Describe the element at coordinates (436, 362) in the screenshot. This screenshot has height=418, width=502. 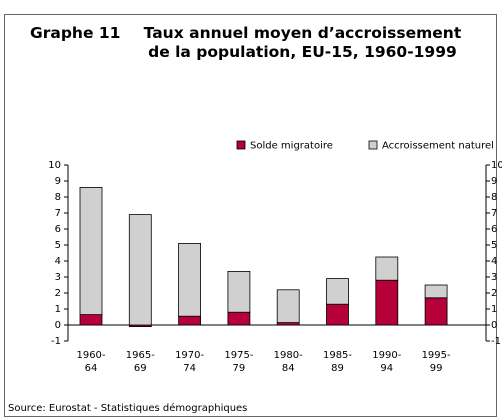
I see `x-tick-label: 1995- 99` at that location.